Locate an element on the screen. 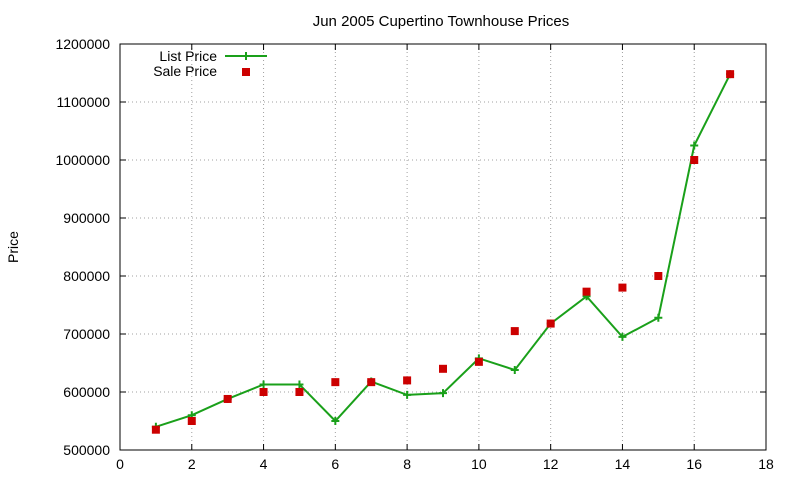 The image size is (800, 480). y-tick-label: 900000 is located at coordinates (86, 218).